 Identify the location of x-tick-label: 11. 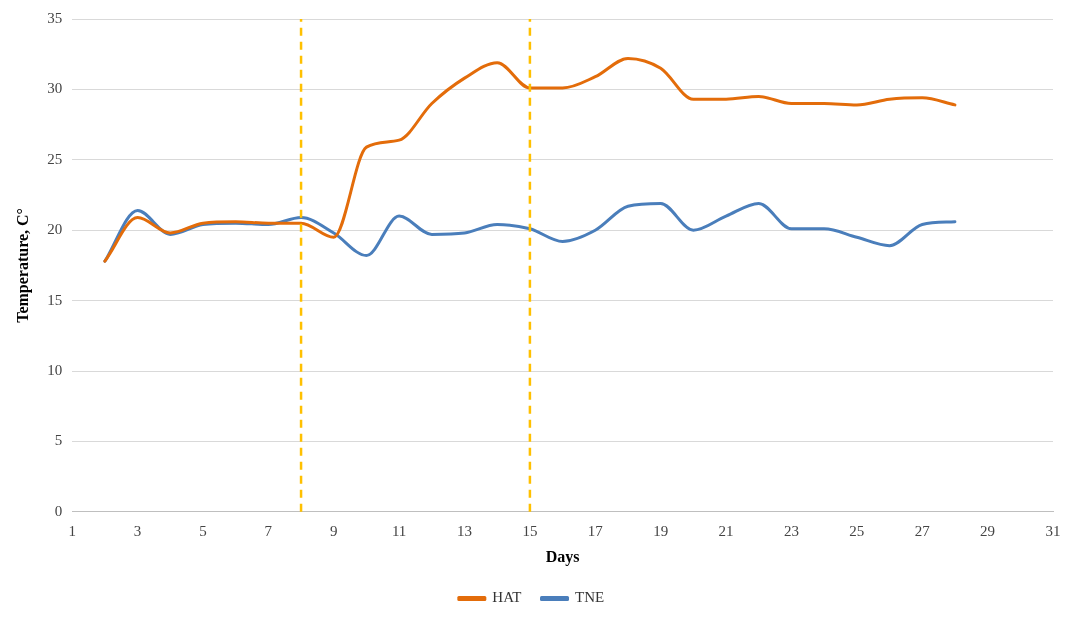
(399, 530).